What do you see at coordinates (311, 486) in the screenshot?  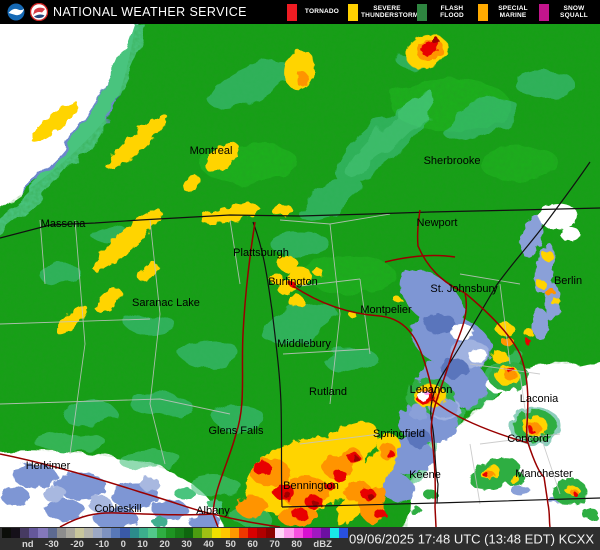 I see `city-label: Bennington` at bounding box center [311, 486].